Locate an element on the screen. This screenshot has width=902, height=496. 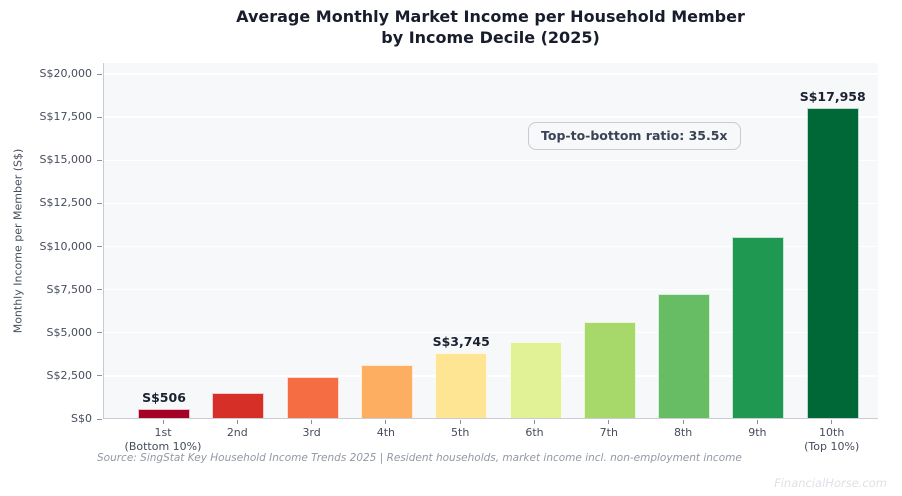
x-tick-main: 7th is located at coordinates (608, 432).